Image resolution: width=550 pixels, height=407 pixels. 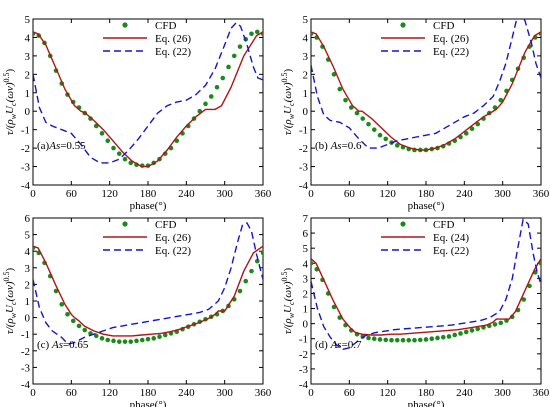 I want to click on eq-dashed-line, so click(x=148, y=92).